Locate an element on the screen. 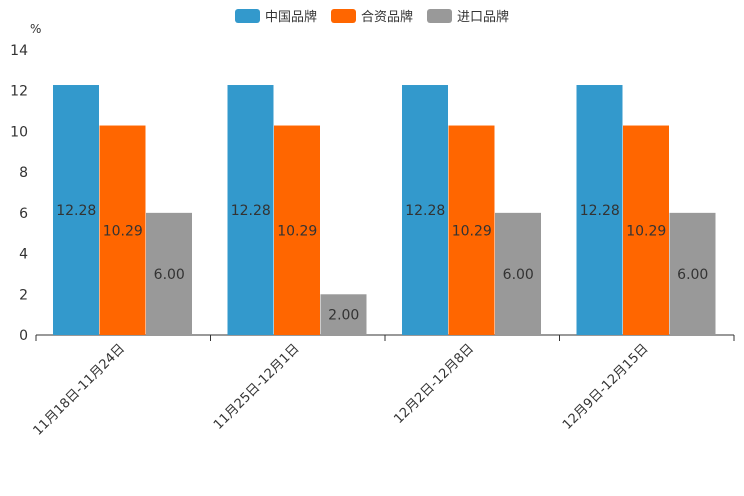  legend-swatch-china-brand is located at coordinates (247, 15).